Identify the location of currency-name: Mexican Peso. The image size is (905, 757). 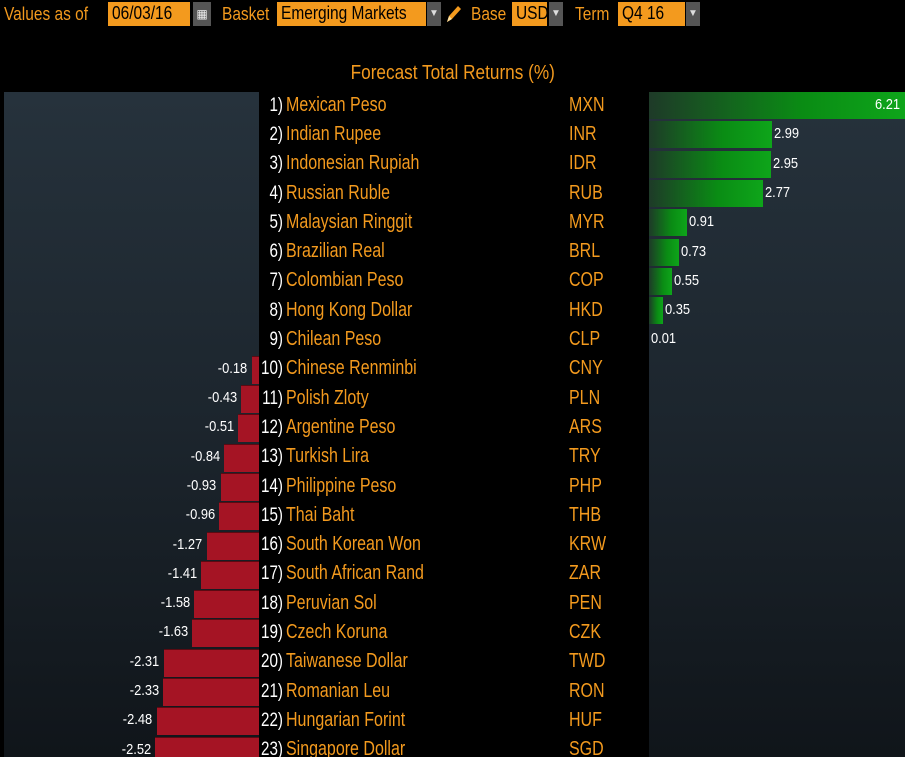
(336, 104).